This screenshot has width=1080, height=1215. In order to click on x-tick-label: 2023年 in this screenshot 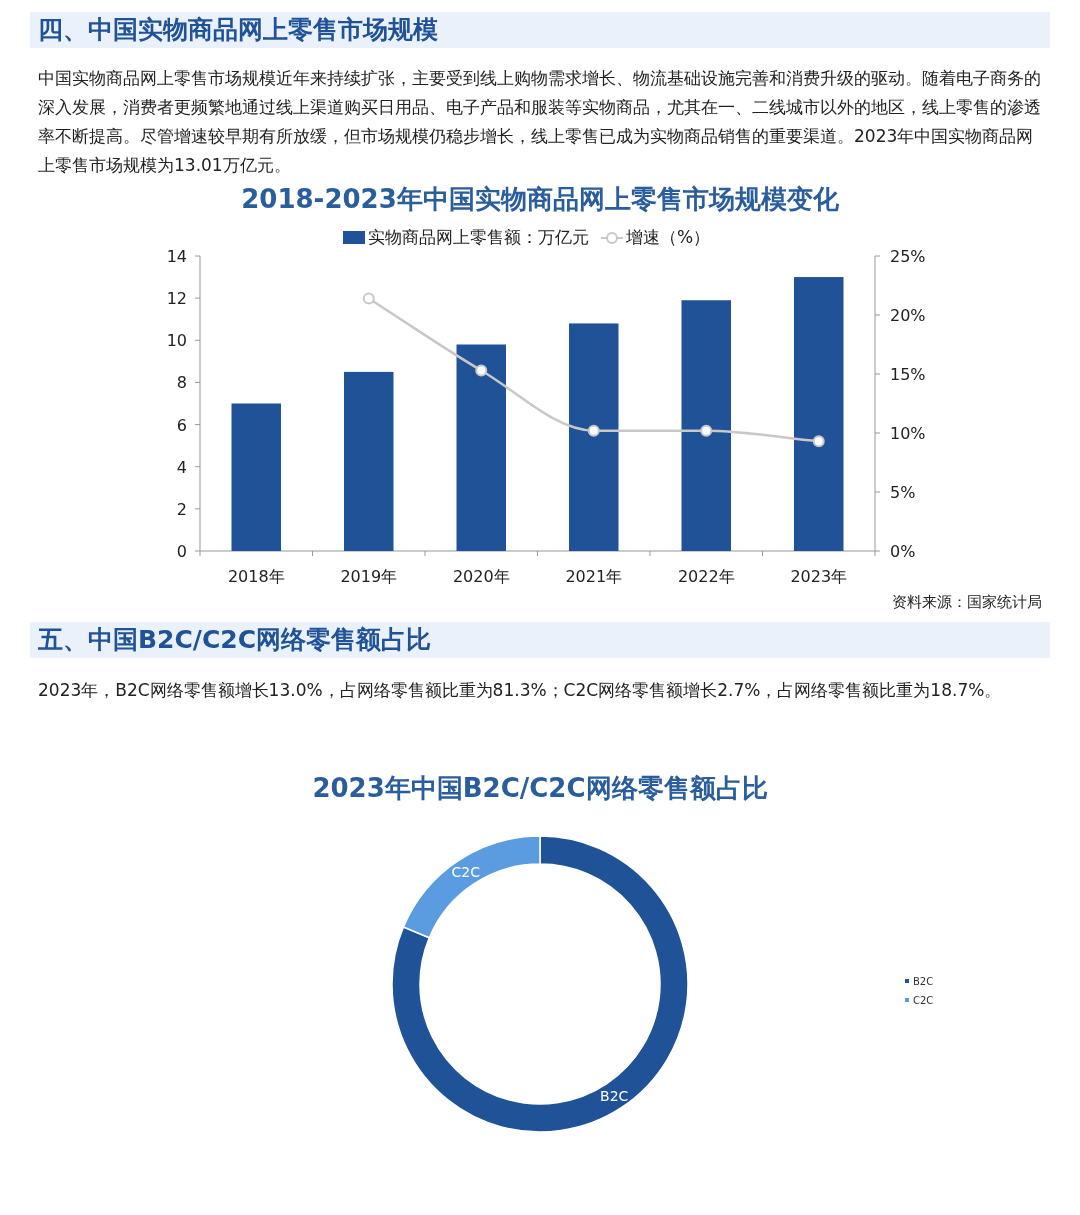, I will do `click(819, 576)`.